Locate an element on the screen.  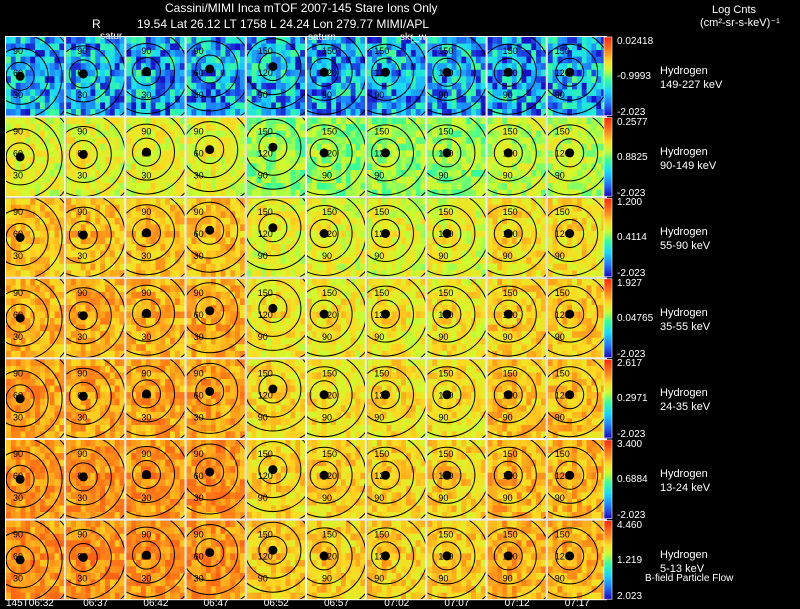
colorbar-tick-label: -0.9993 is located at coordinates (634, 76).